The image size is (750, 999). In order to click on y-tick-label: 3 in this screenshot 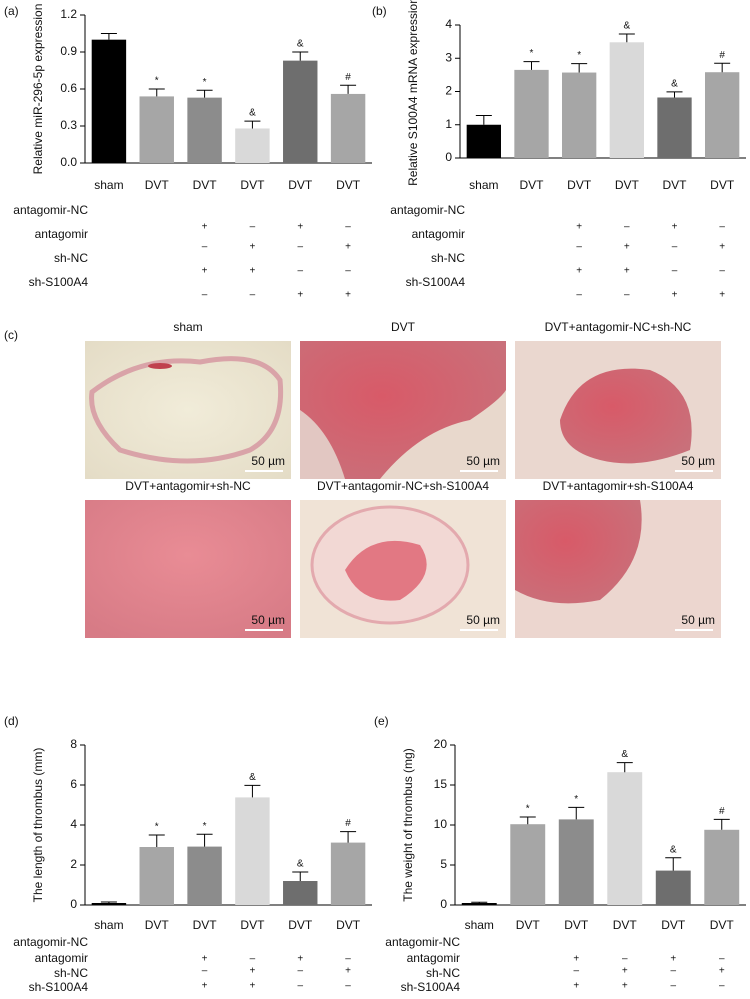, I will do `click(448, 57)`.